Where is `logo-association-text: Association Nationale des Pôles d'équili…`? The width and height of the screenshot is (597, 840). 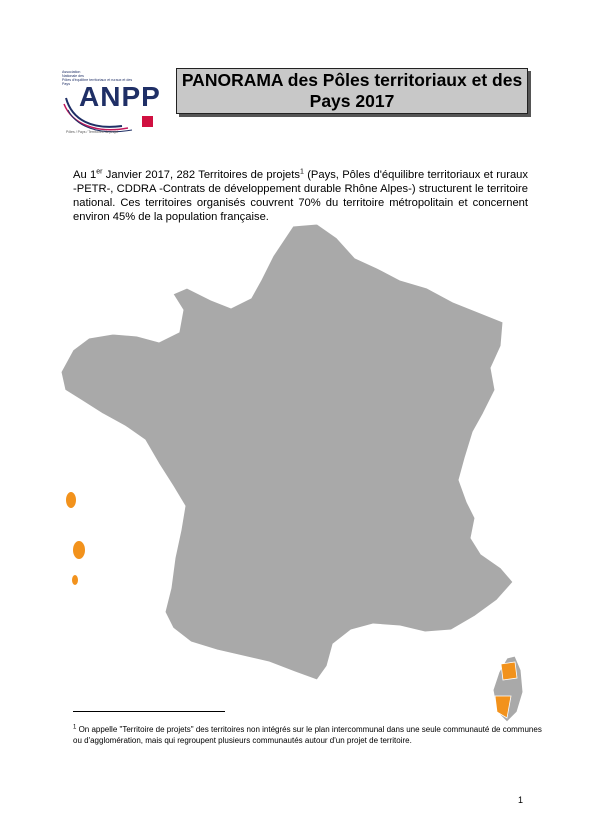
logo-association-text: Association Nationale des Pôles d'équili… is located at coordinates (97, 78).